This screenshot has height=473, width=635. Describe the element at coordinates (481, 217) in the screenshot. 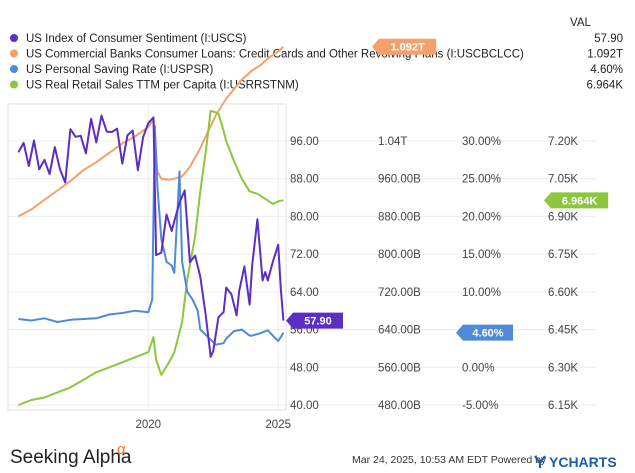

I see `y-tick-label: 20.00%` at that location.